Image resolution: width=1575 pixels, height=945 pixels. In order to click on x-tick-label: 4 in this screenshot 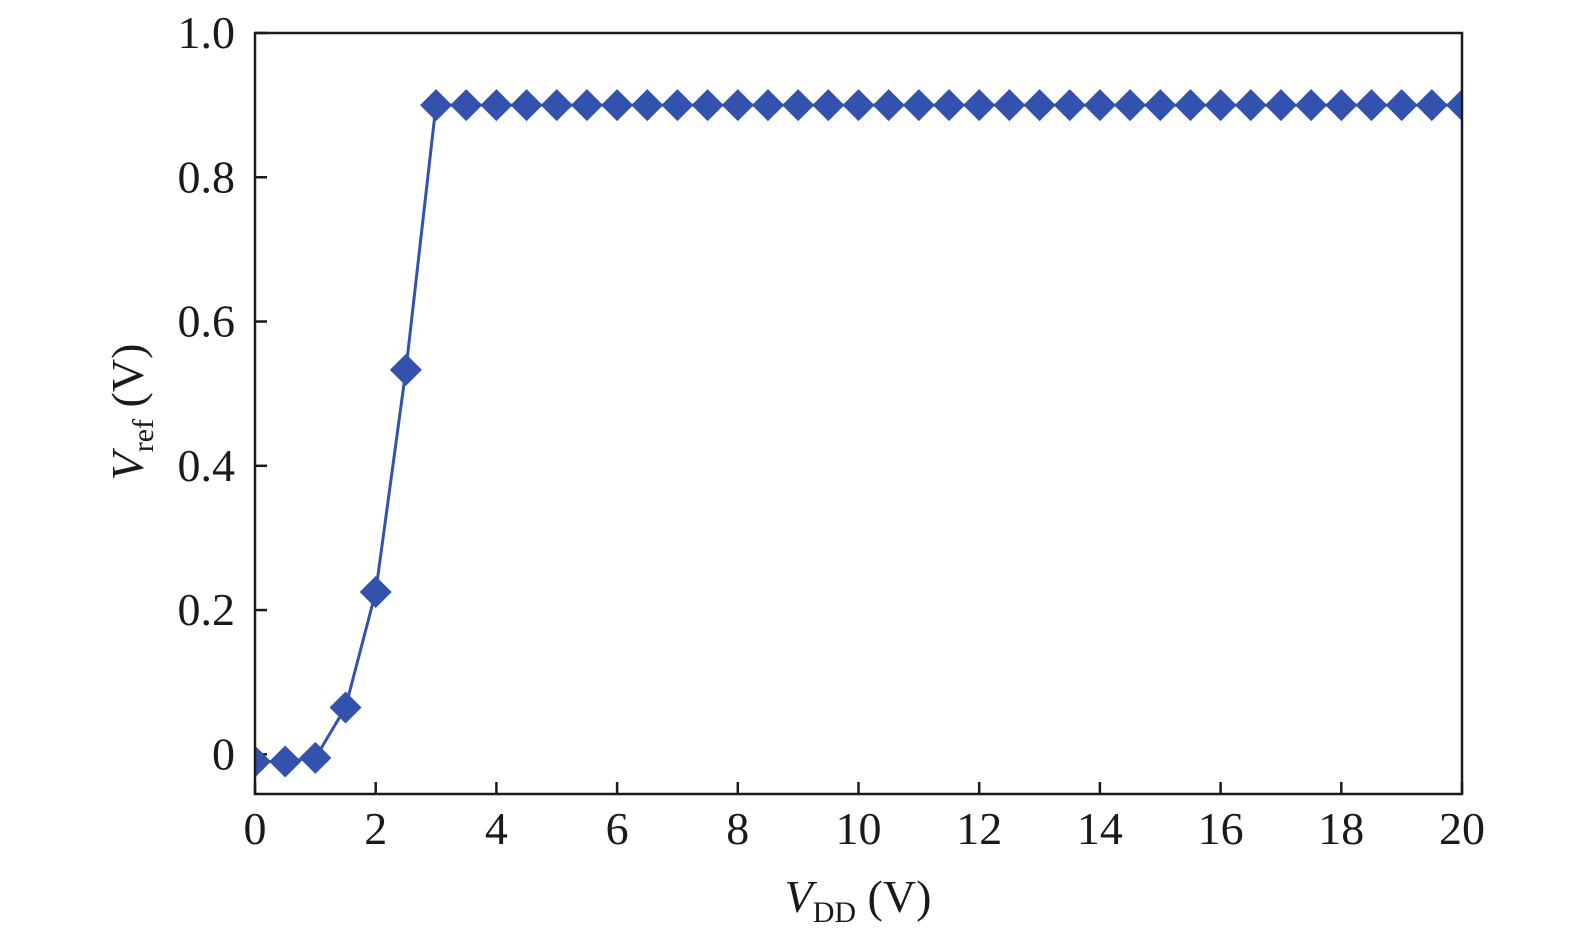, I will do `click(496, 828)`.